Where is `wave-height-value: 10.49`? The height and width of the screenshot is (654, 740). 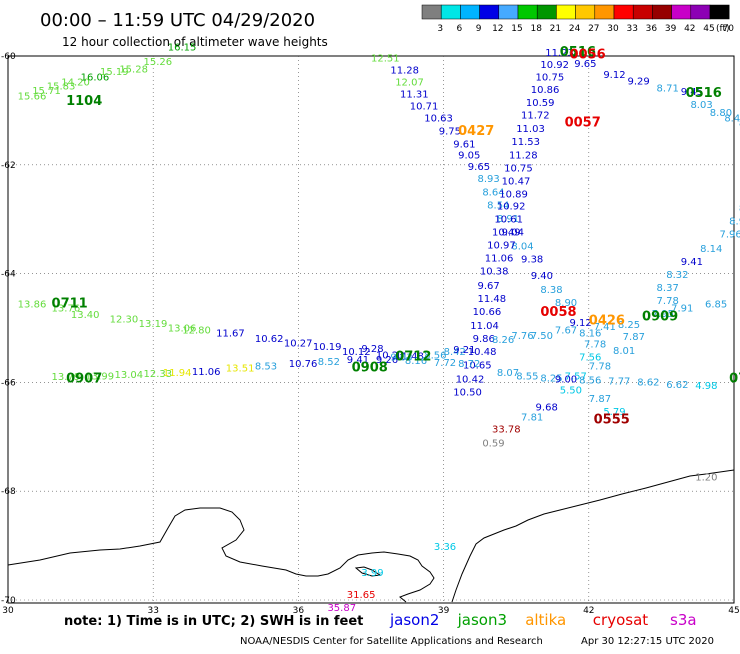 wave-height-value: 10.49 is located at coordinates (506, 233).